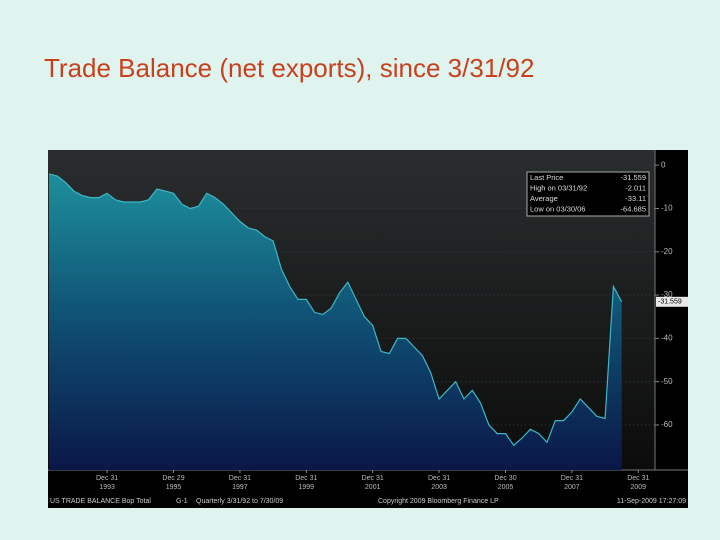 This screenshot has width=720, height=540. What do you see at coordinates (633, 208) in the screenshot?
I see `legend-value: -64.685` at bounding box center [633, 208].